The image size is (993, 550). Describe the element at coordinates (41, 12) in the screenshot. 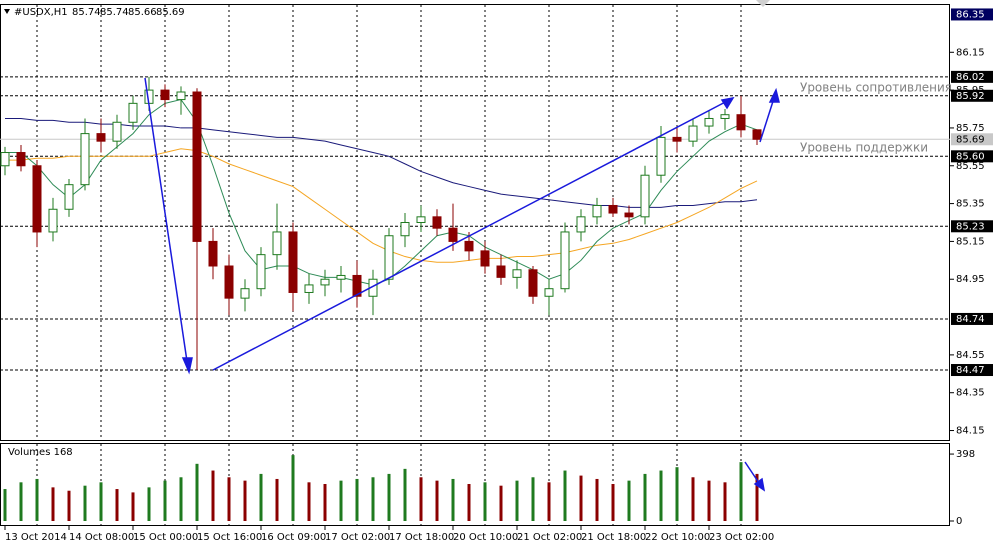

I see `symbol: #USDX,H1` at that location.